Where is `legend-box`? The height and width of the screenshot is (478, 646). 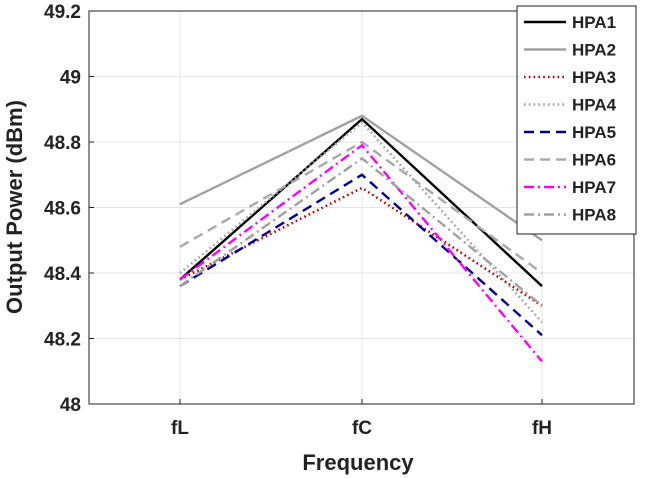
legend-box is located at coordinates (576, 120).